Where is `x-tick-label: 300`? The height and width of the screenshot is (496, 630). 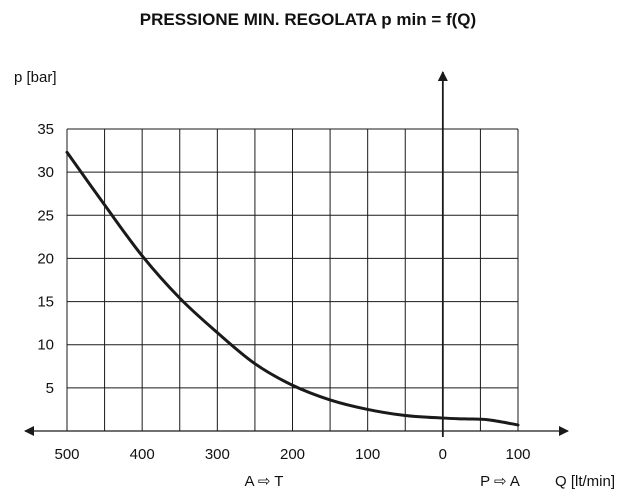
x-tick-label: 300 is located at coordinates (217, 454).